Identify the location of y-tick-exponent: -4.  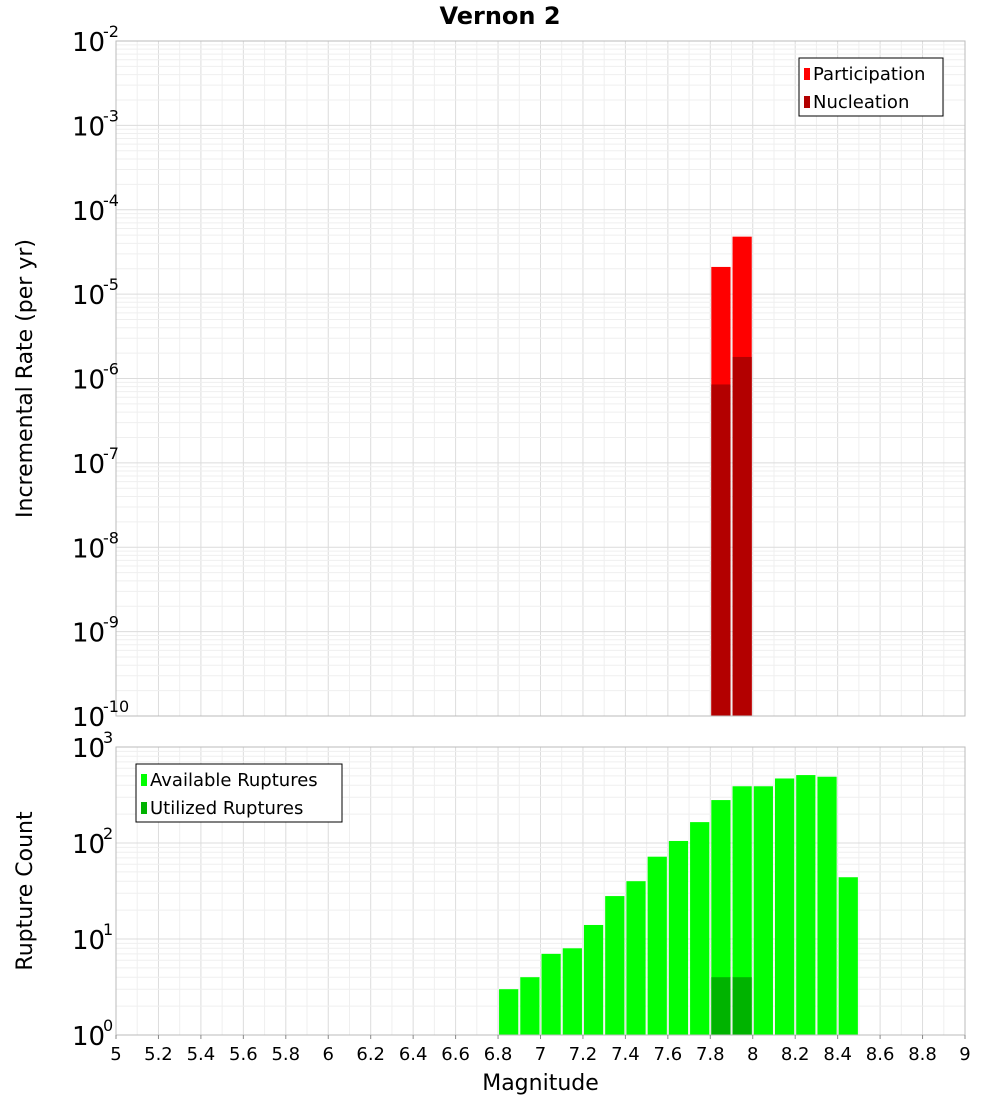
(111, 200).